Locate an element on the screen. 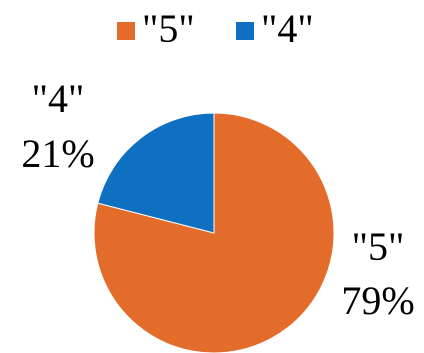 This screenshot has height=353, width=424. legend-item-4: "4" is located at coordinates (275, 28).